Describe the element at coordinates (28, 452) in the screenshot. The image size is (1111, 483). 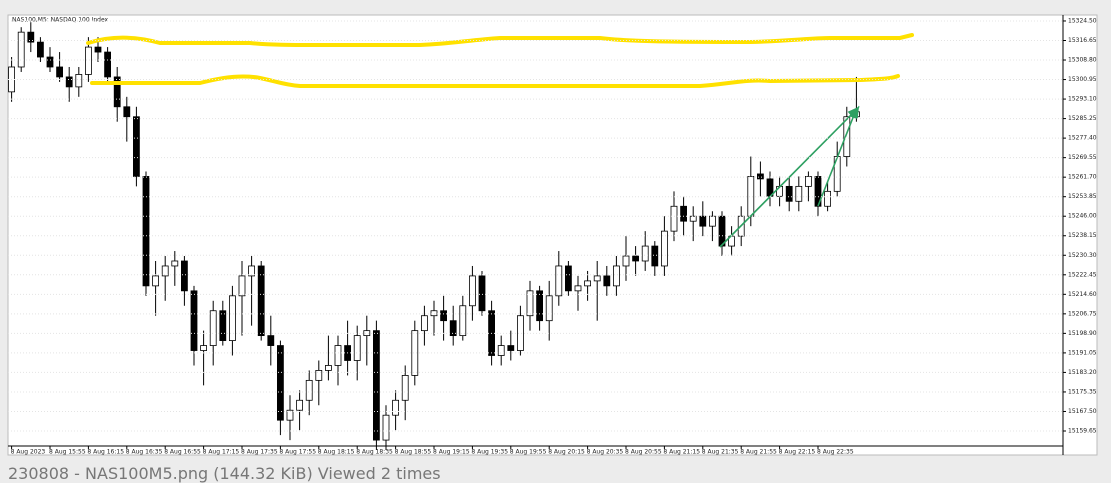
I see `x-tick-label: 8 Aug 2023` at that location.